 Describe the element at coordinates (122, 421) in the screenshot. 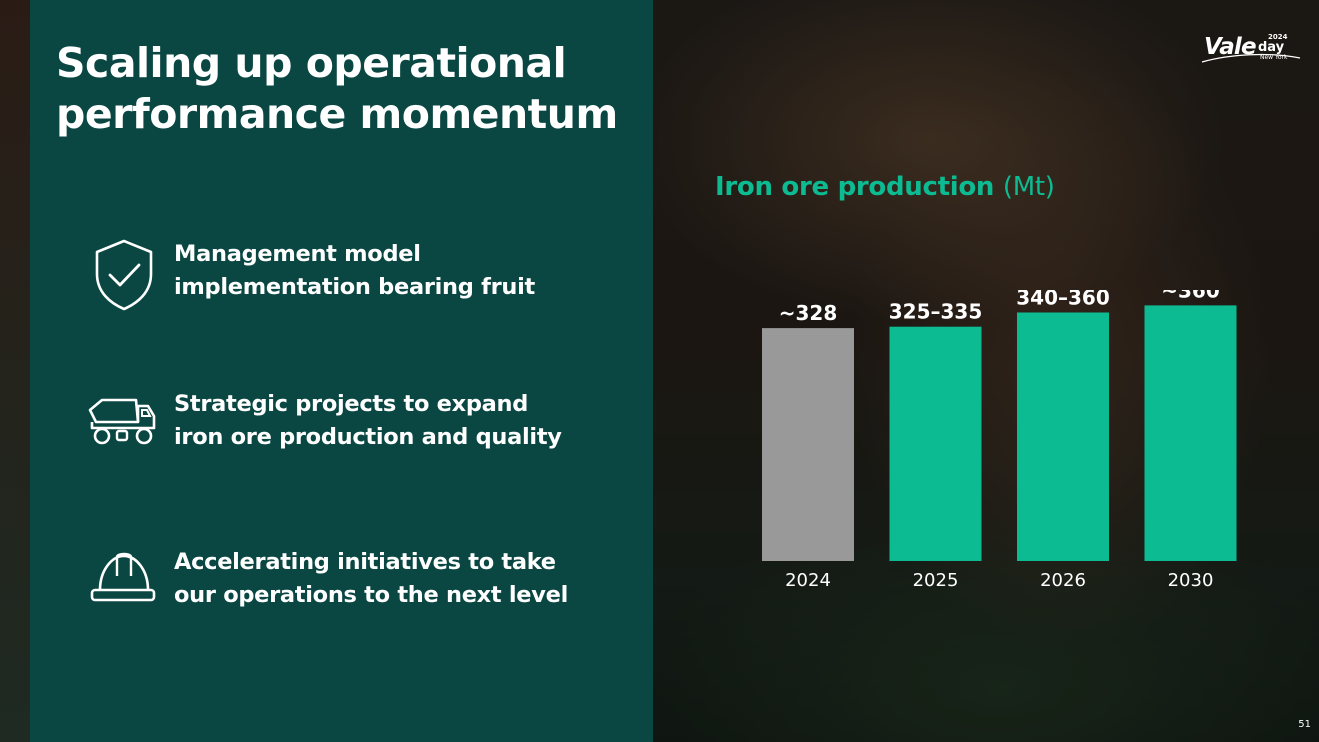

I see `mining-truck-icon` at that location.